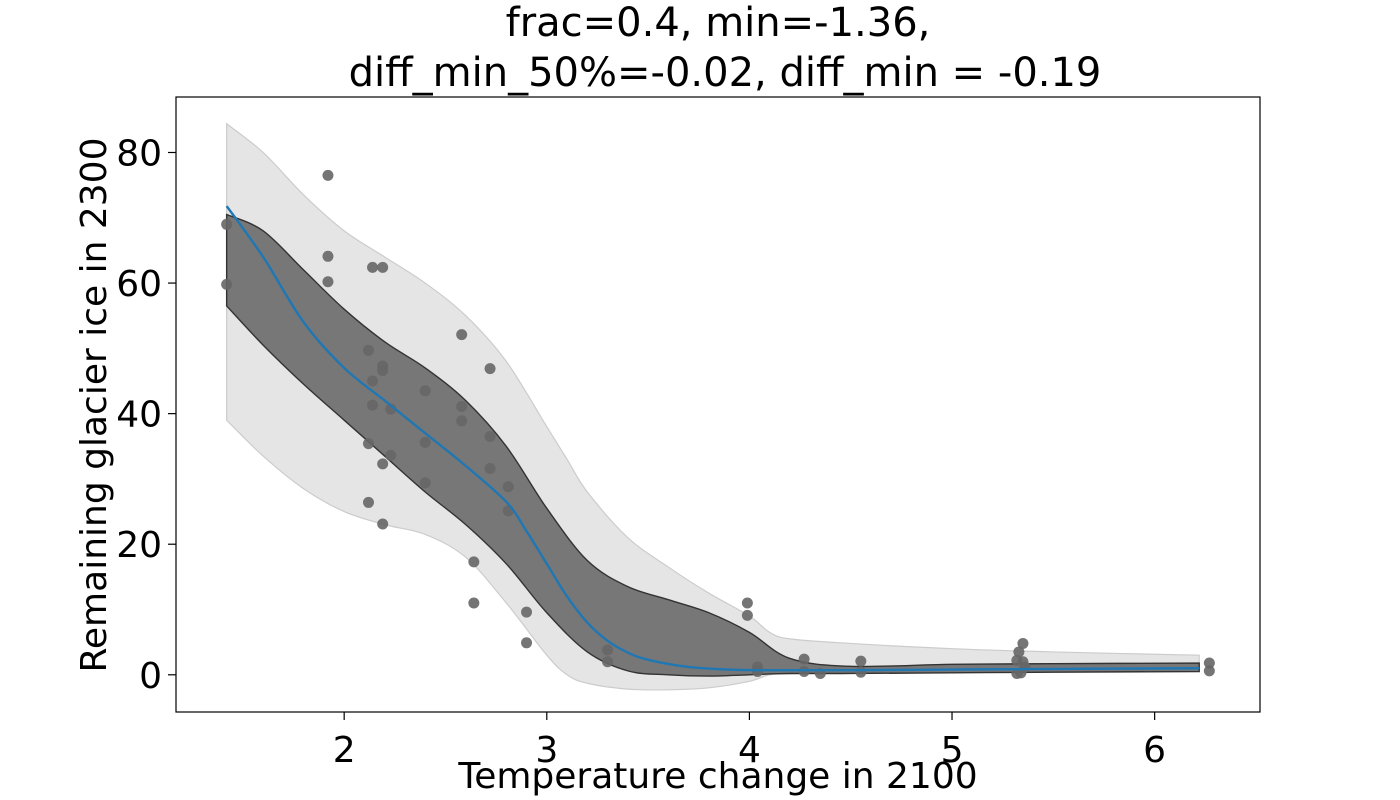 This screenshot has height=800, width=1400. Describe the element at coordinates (952, 750) in the screenshot. I see `x-tick-label: 5` at that location.